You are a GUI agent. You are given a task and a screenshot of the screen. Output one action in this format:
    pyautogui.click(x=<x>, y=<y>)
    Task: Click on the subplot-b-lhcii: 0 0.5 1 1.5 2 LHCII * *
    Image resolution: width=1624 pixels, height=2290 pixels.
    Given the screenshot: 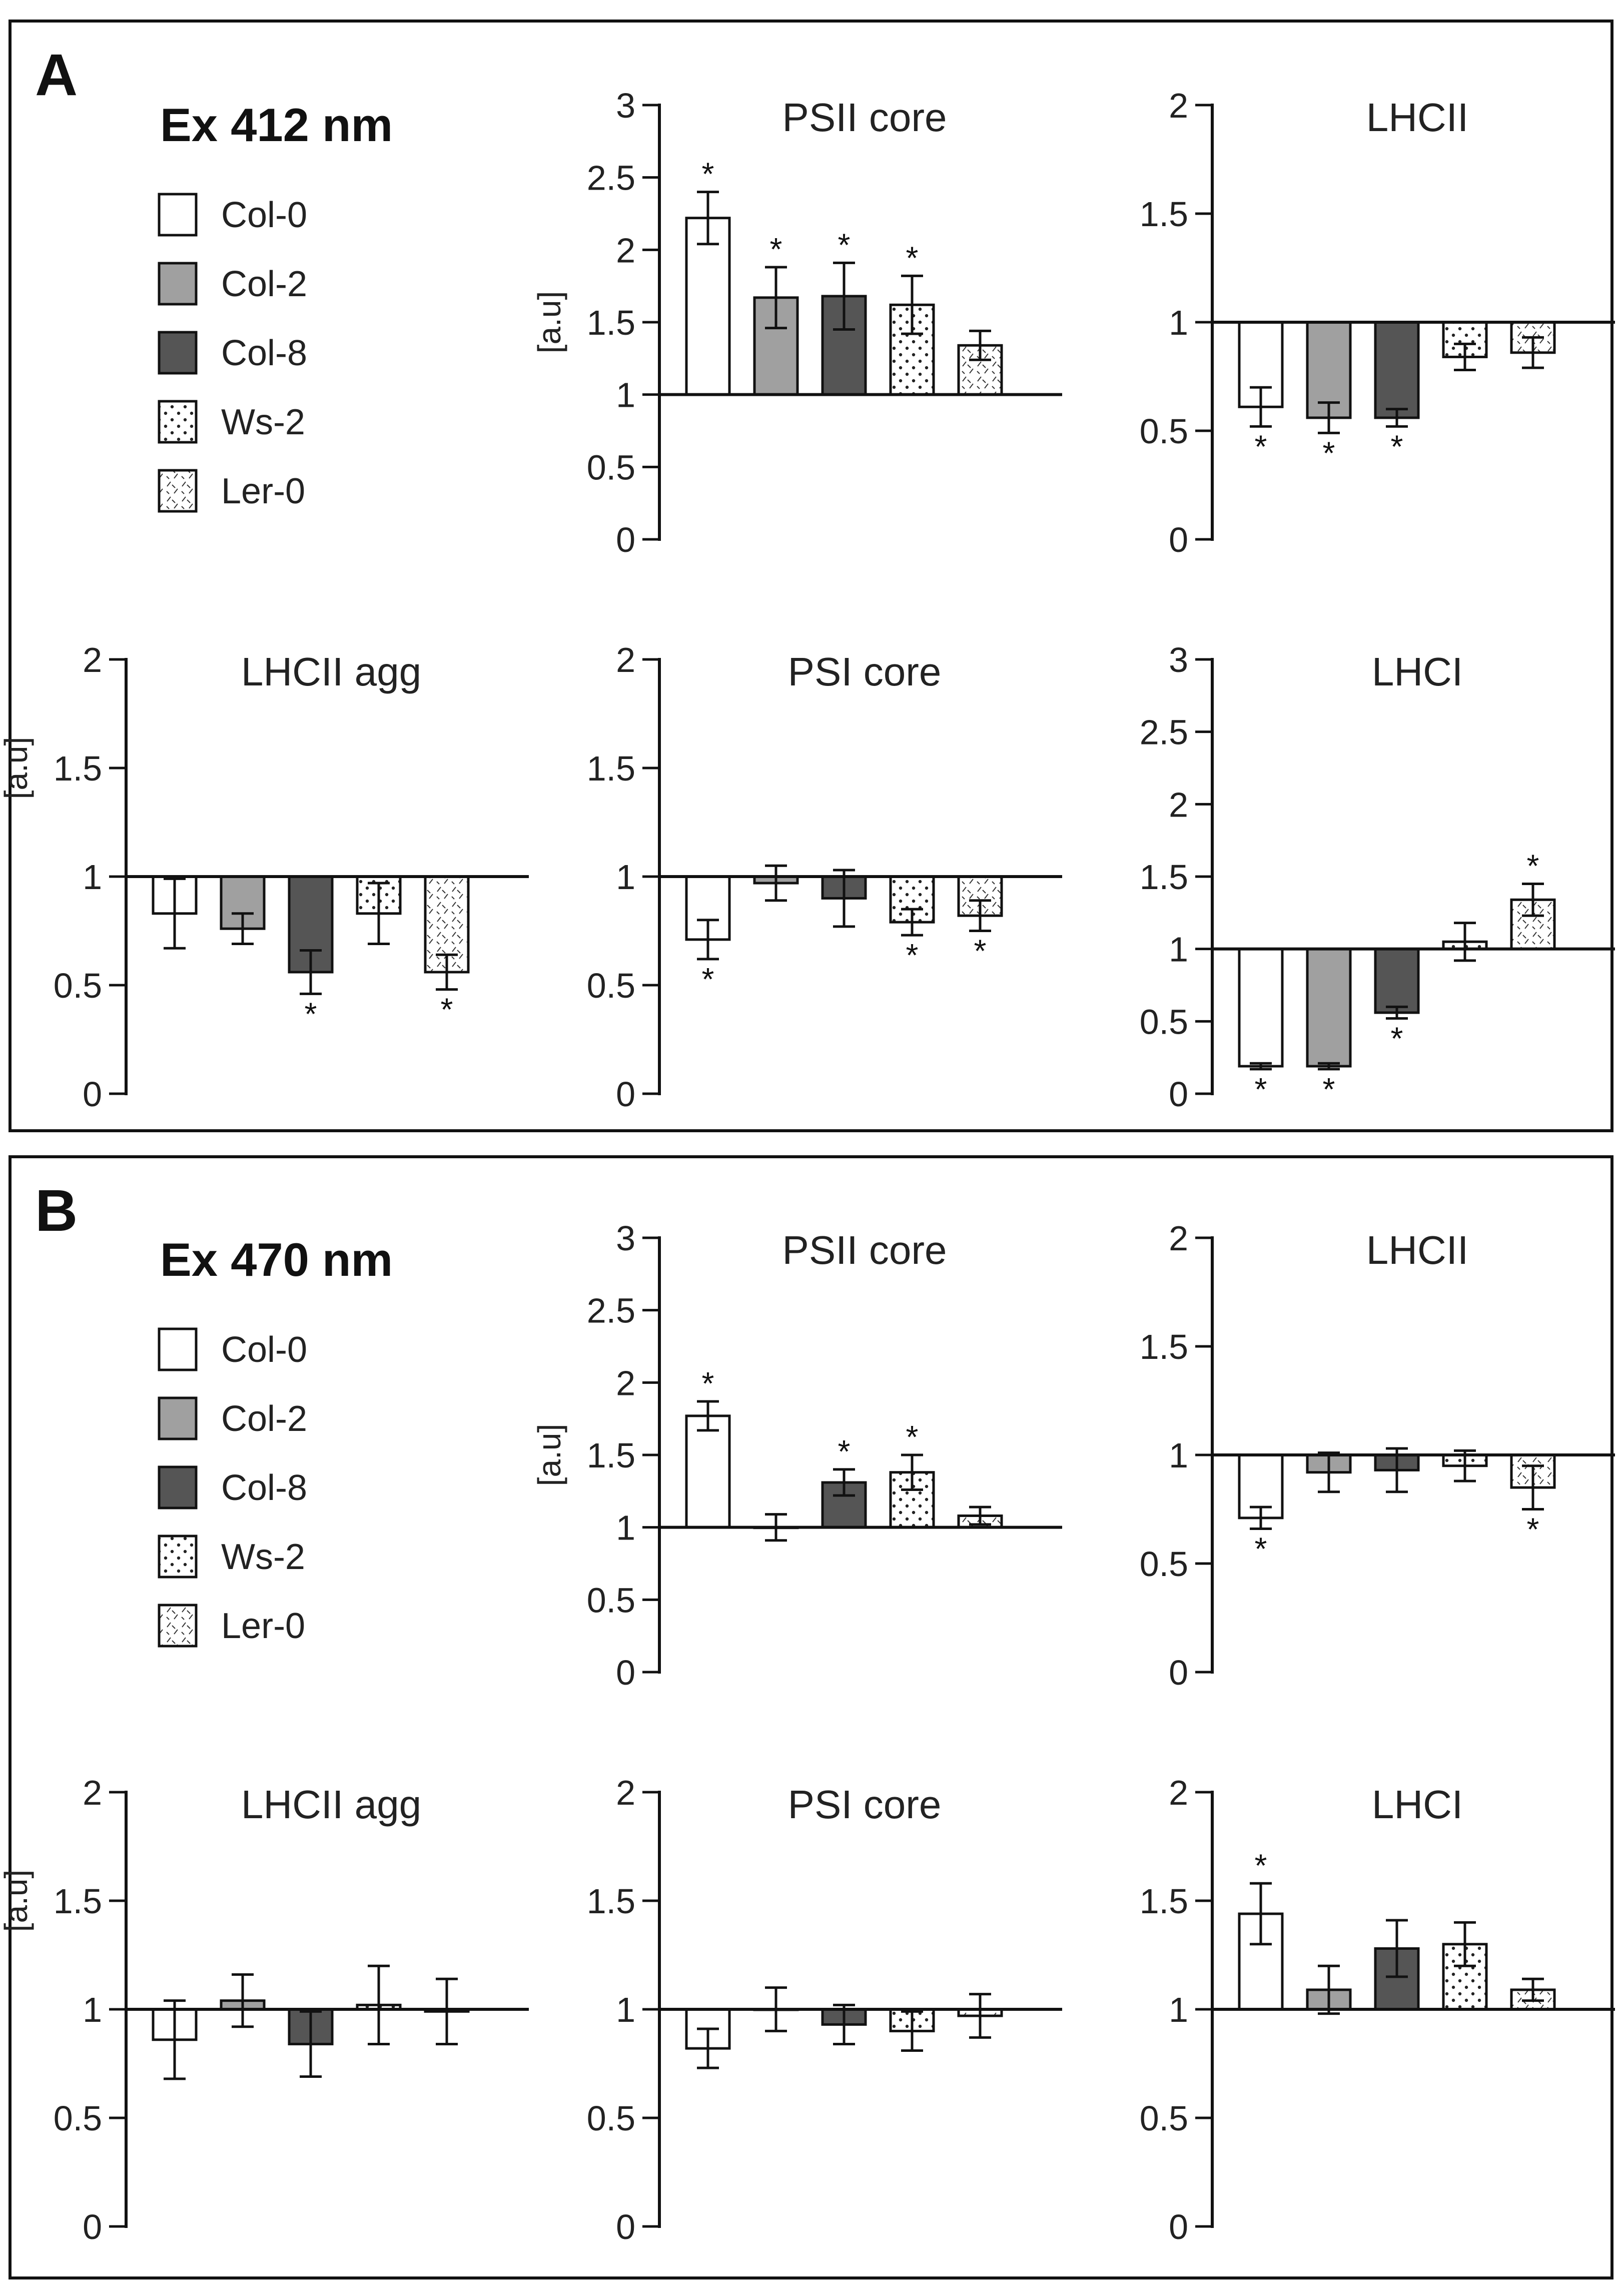 What is the action you would take?
    pyautogui.click(x=1377, y=1455)
    